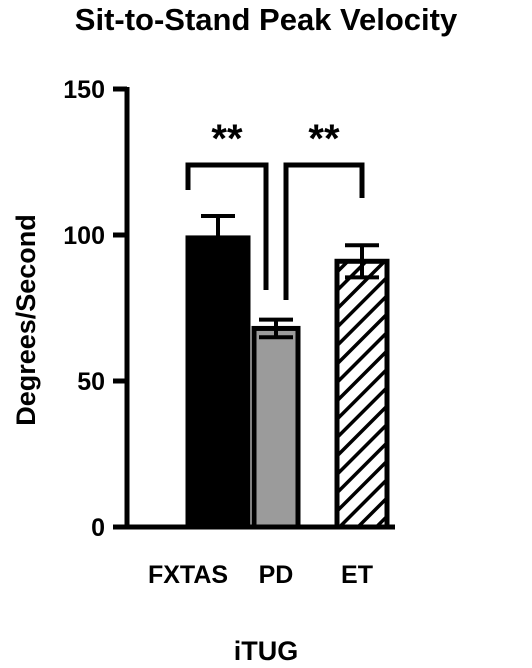 This screenshot has height=668, width=532. Describe the element at coordinates (276, 328) in the screenshot. I see `error-bar-pd` at that location.